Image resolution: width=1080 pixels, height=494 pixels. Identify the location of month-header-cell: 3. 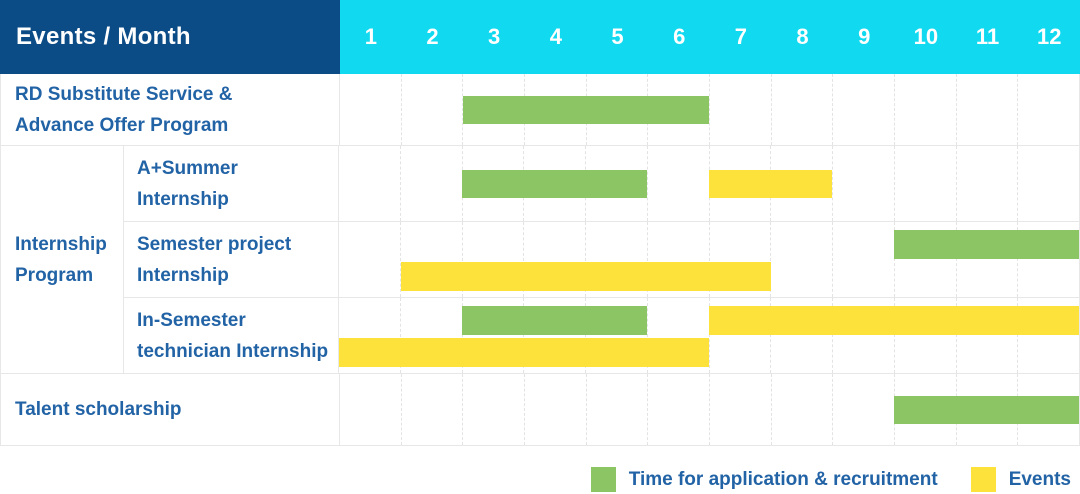
(494, 36).